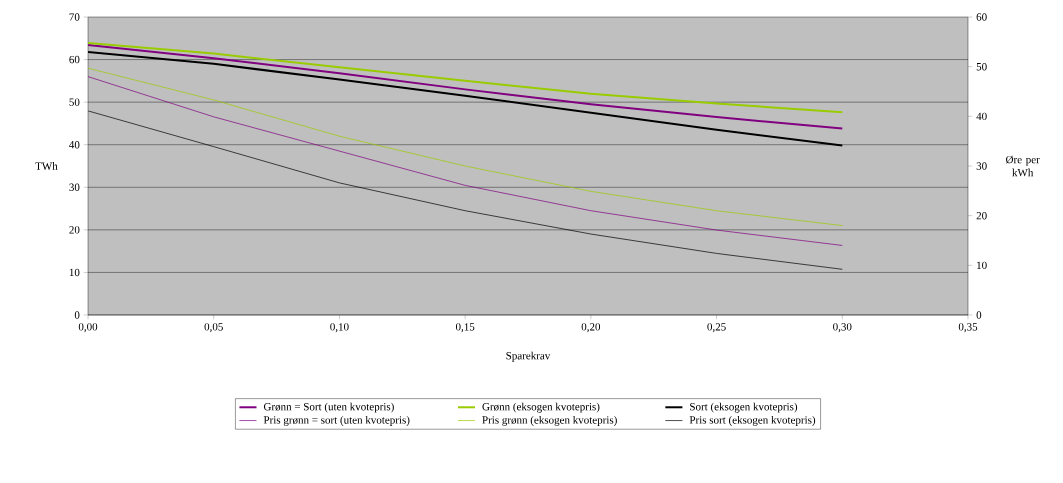 This screenshot has width=1063, height=483. What do you see at coordinates (981, 17) in the screenshot?
I see `y2-tick-label: 60` at bounding box center [981, 17].